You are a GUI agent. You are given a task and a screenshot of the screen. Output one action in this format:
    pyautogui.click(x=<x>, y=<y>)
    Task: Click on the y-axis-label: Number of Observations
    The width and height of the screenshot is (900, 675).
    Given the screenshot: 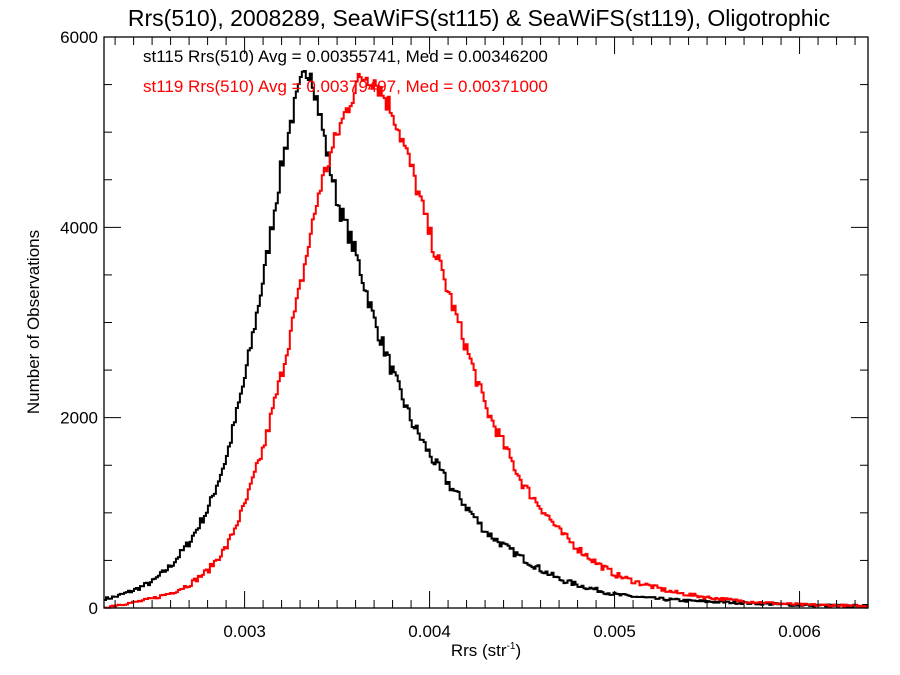 What is the action you would take?
    pyautogui.click(x=33, y=322)
    